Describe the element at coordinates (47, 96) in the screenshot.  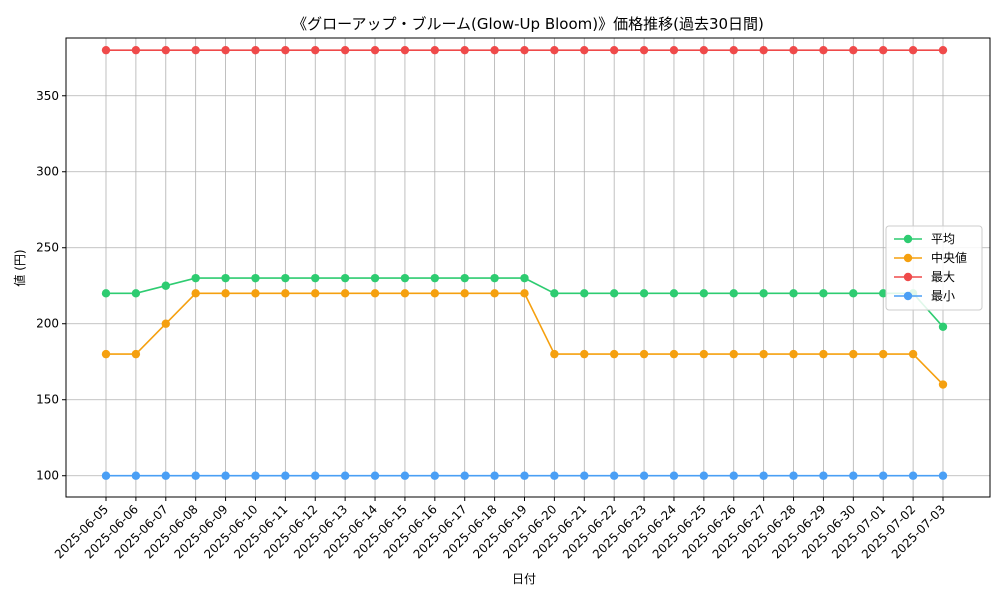
I see `y-tick-label: 350` at that location.